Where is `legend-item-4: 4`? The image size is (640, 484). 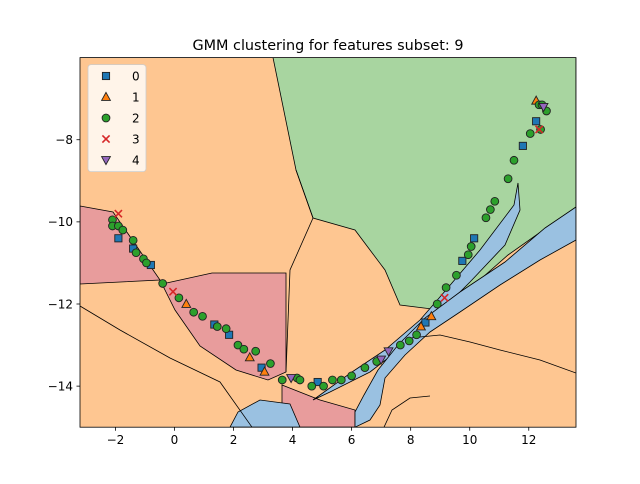 legend-item-4: 4 is located at coordinates (120, 160).